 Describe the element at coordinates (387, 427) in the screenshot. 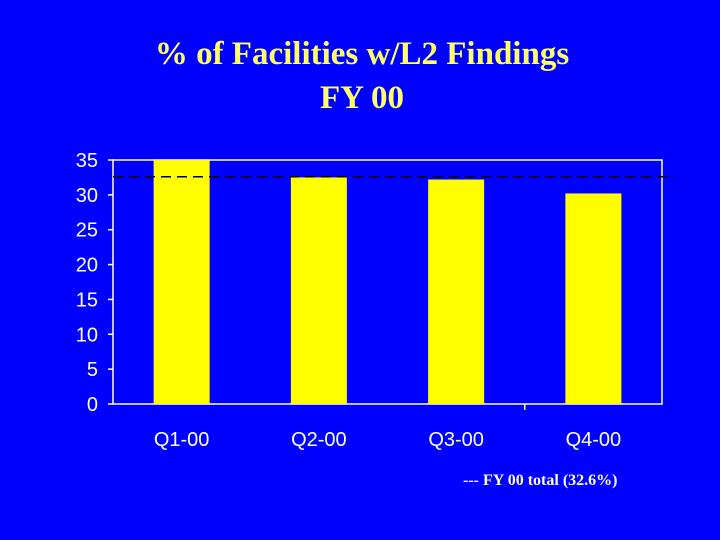

I see `x-axis: Q1-00 Q2-00 Q3-00 Q4-00` at that location.